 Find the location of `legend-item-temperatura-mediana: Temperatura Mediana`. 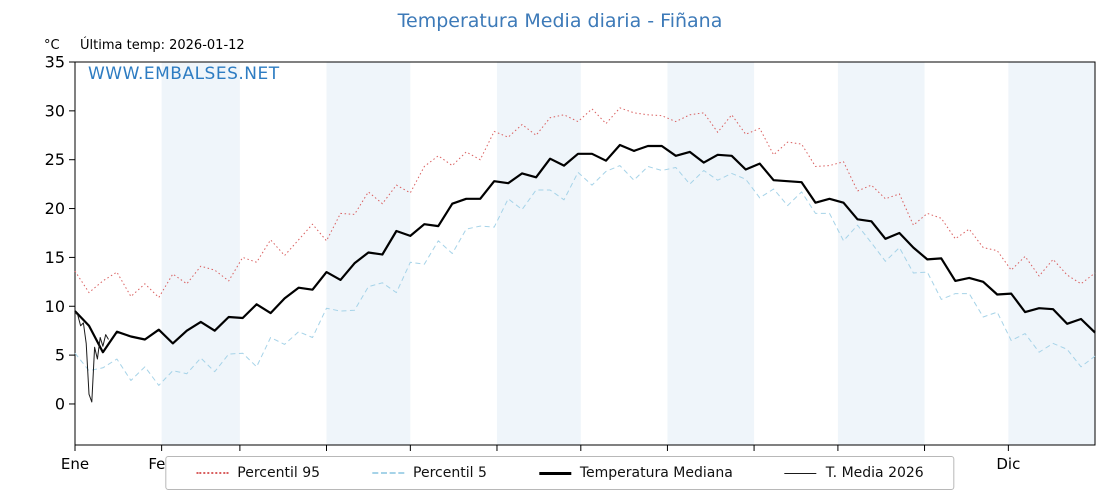

legend-item-temperatura-mediana: Temperatura Mediana is located at coordinates (635, 473).